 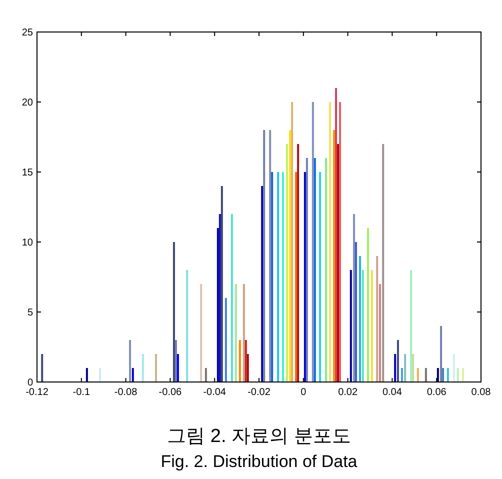 What do you see at coordinates (392, 392) in the screenshot?
I see `x-tick-label: 0.04` at bounding box center [392, 392].